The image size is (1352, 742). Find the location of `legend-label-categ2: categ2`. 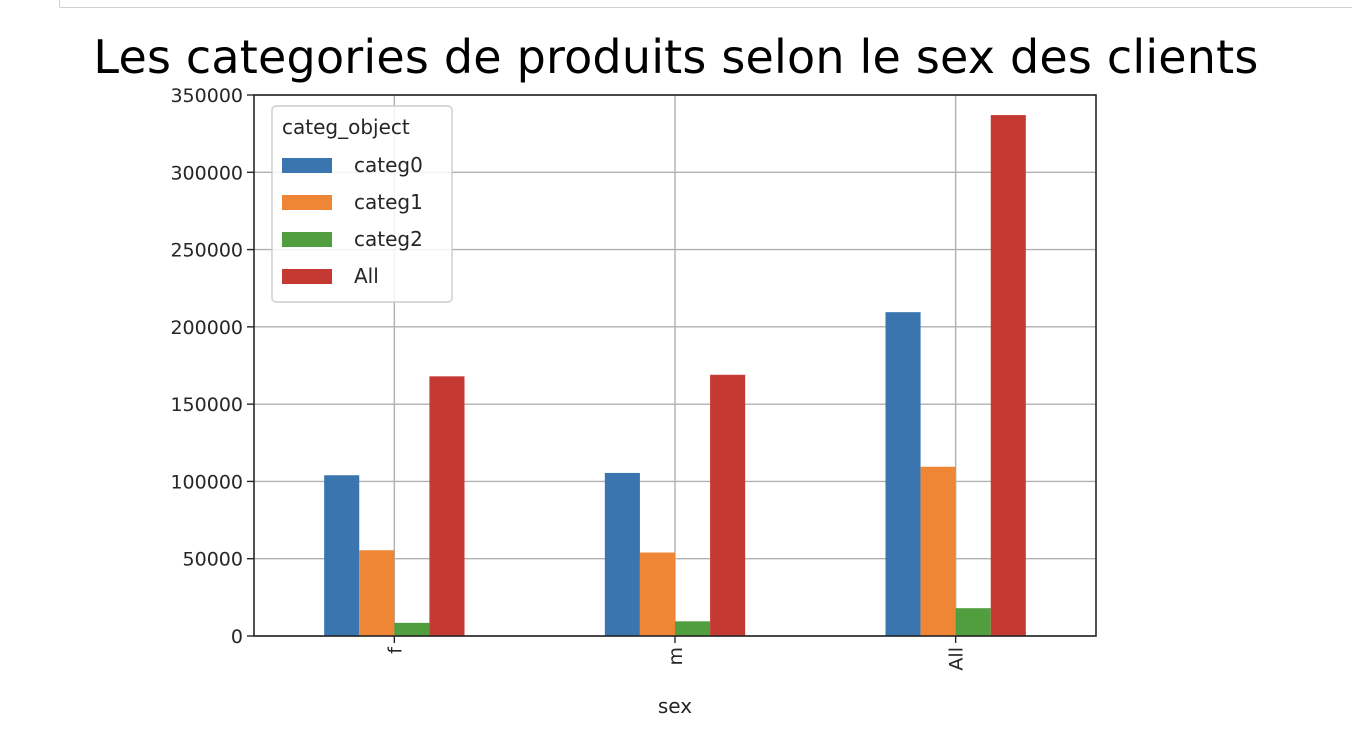

legend-label-categ2: categ2 is located at coordinates (388, 239).